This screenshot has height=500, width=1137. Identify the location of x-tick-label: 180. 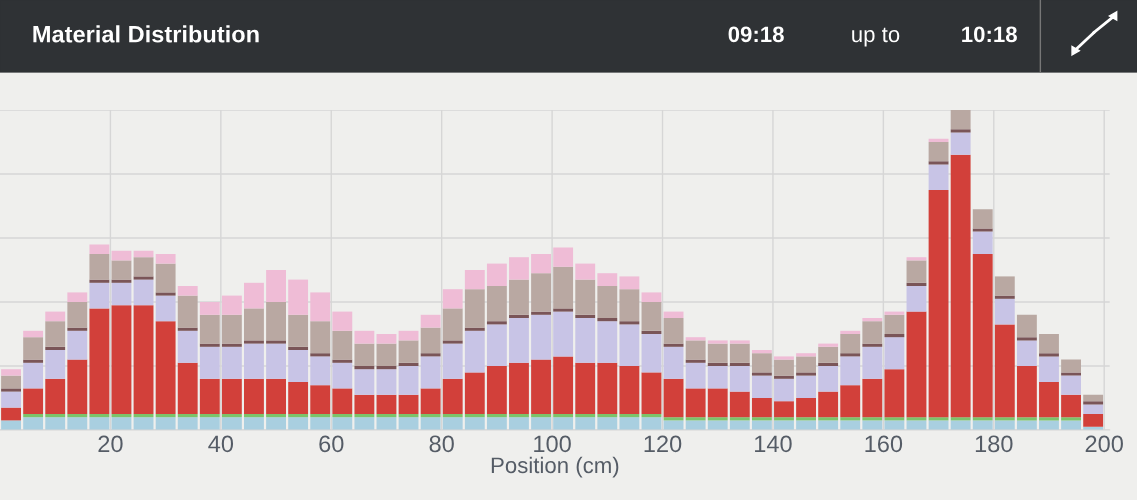
(994, 444).